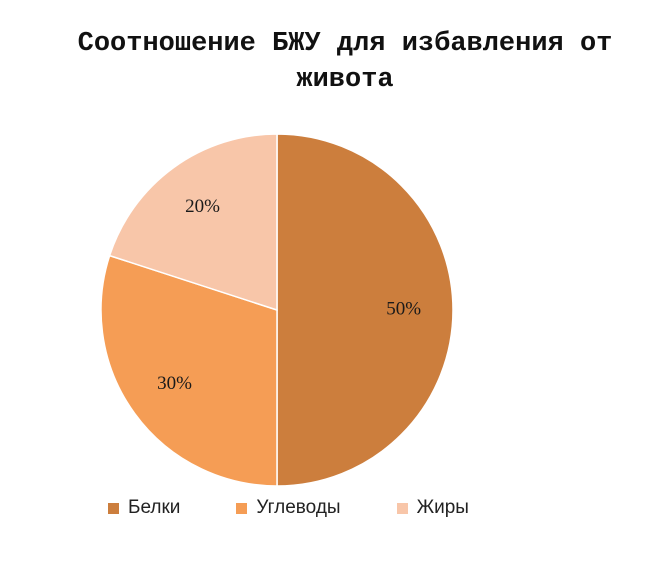 The height and width of the screenshot is (573, 650). What do you see at coordinates (174, 383) in the screenshot?
I see `data-label-uglevody: 30%` at bounding box center [174, 383].